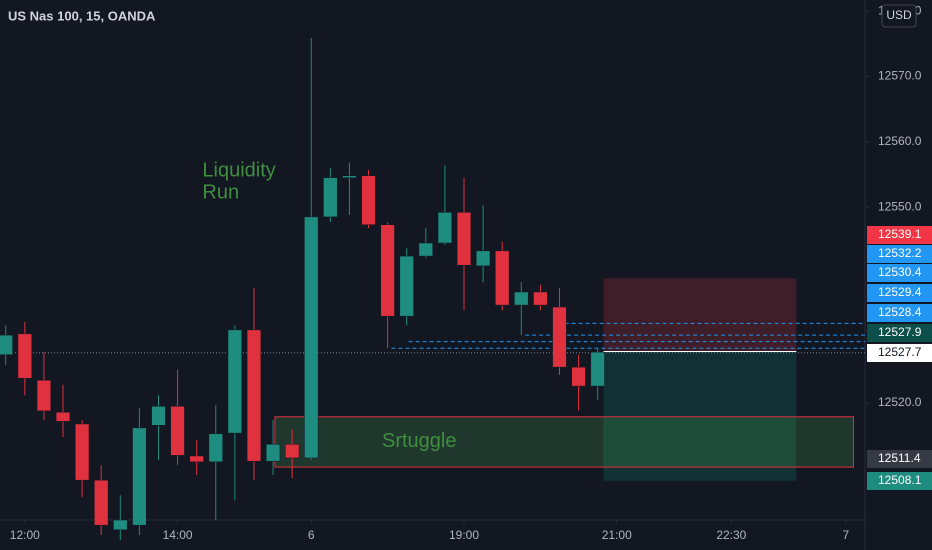 Image resolution: width=932 pixels, height=550 pixels. What do you see at coordinates (900, 206) in the screenshot?
I see `y-tick-label: 12550.0` at bounding box center [900, 206].